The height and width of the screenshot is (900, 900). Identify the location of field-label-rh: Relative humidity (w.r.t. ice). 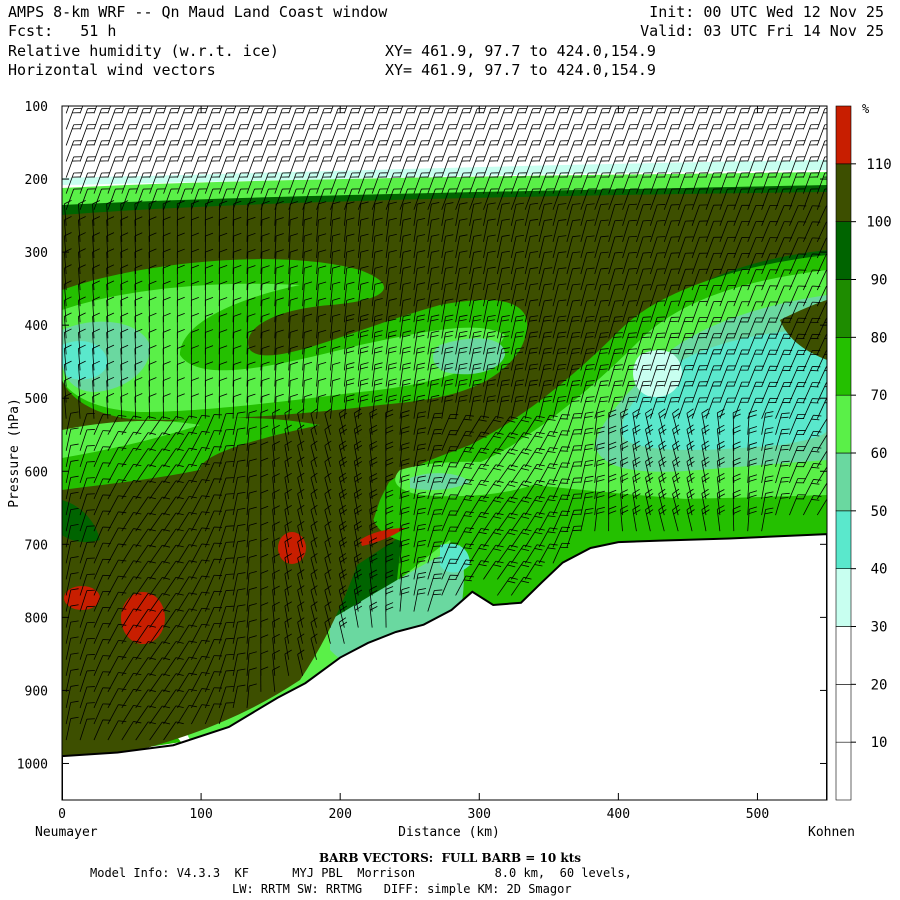
(143, 51).